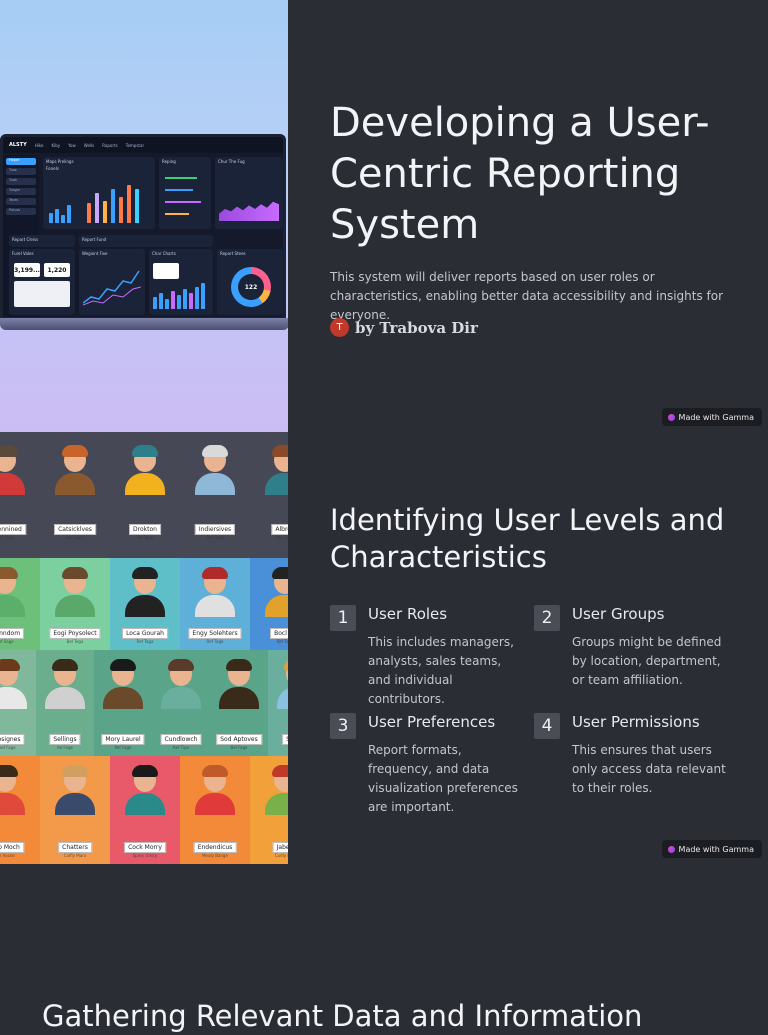 The width and height of the screenshot is (768, 1035). I want to click on dashboard-panel: Wegiont Fixe, so click(112, 282).